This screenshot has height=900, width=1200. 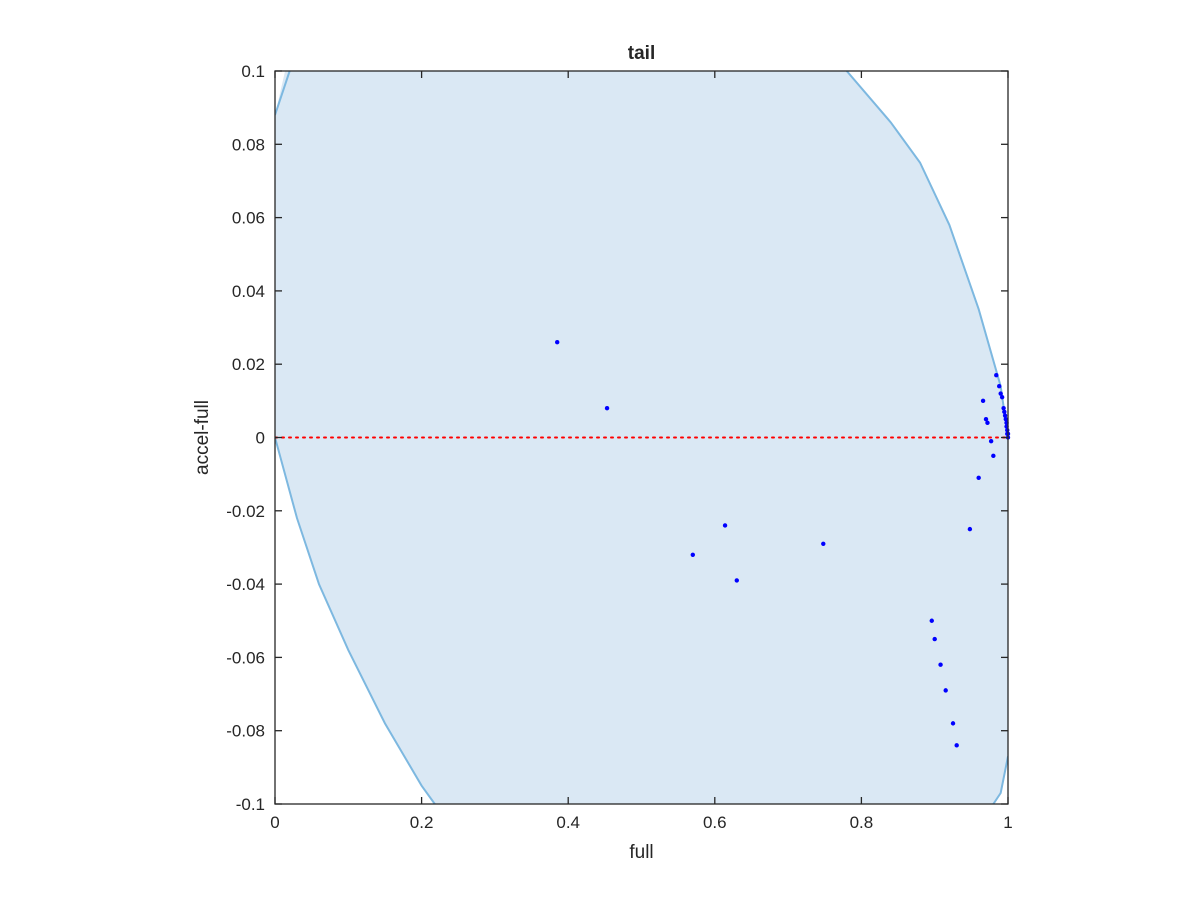 I want to click on y-tick-label: -0.08, so click(x=245, y=731).